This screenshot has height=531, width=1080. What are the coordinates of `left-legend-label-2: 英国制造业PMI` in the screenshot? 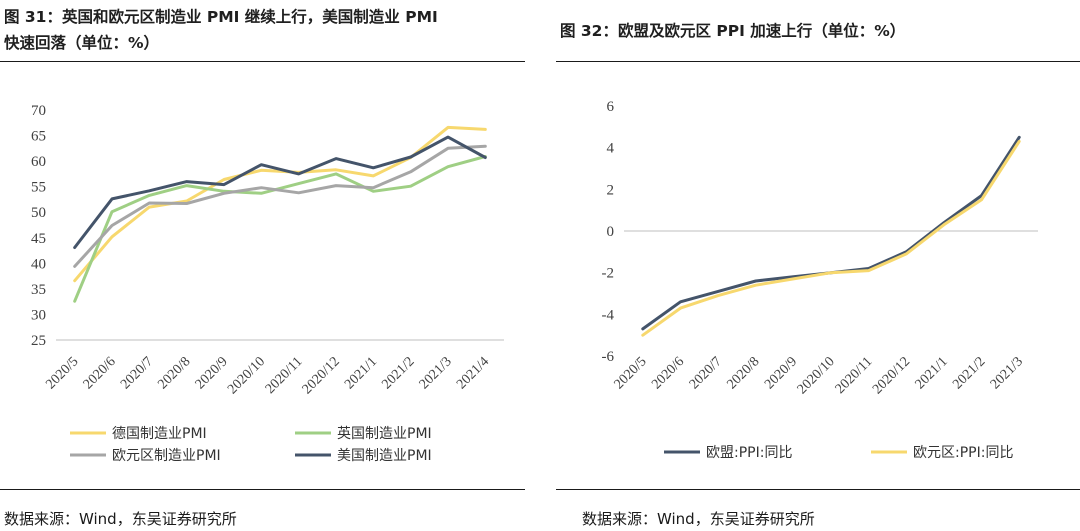 It's located at (384, 433).